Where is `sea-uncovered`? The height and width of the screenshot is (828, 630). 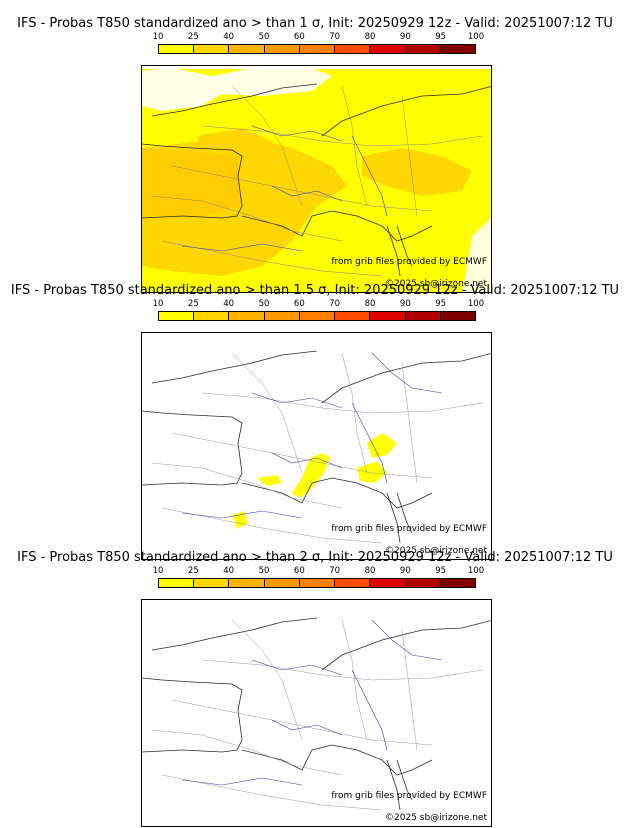
sea-uncovered is located at coordinates (476, 254).